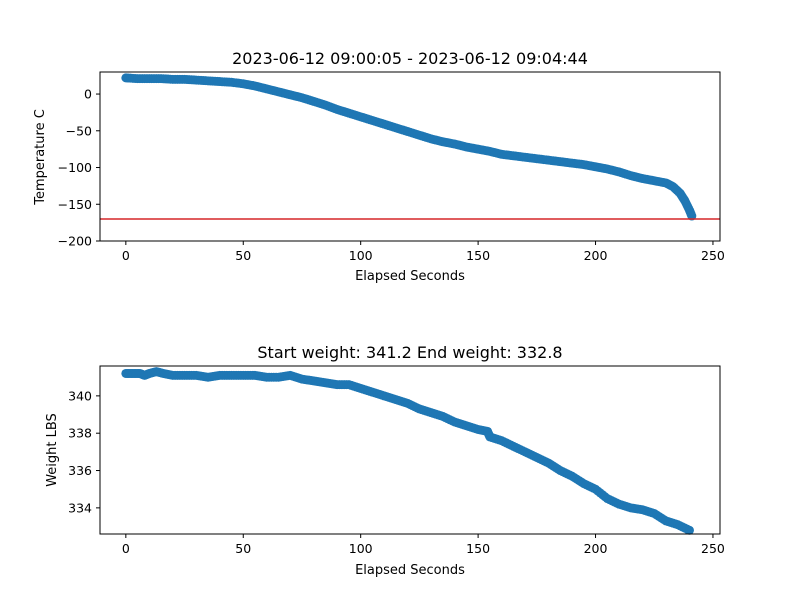 The height and width of the screenshot is (600, 800). What do you see at coordinates (75, 167) in the screenshot?
I see `y-tick-label: −100` at bounding box center [75, 167].